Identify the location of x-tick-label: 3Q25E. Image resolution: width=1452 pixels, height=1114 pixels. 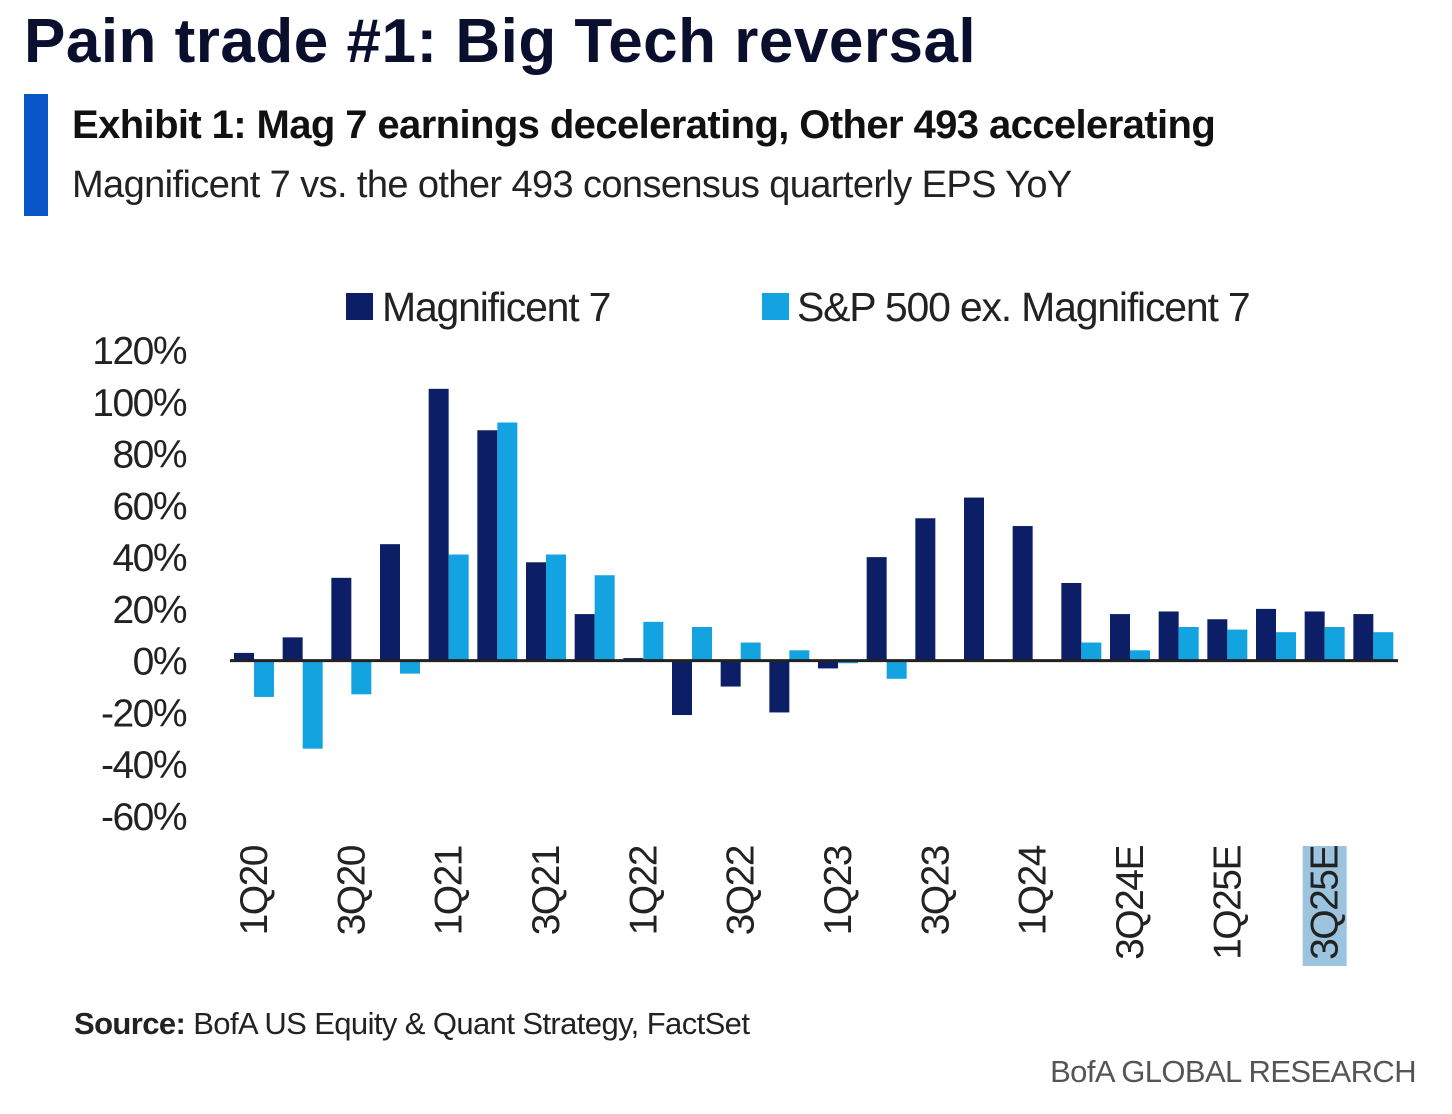
(1325, 903).